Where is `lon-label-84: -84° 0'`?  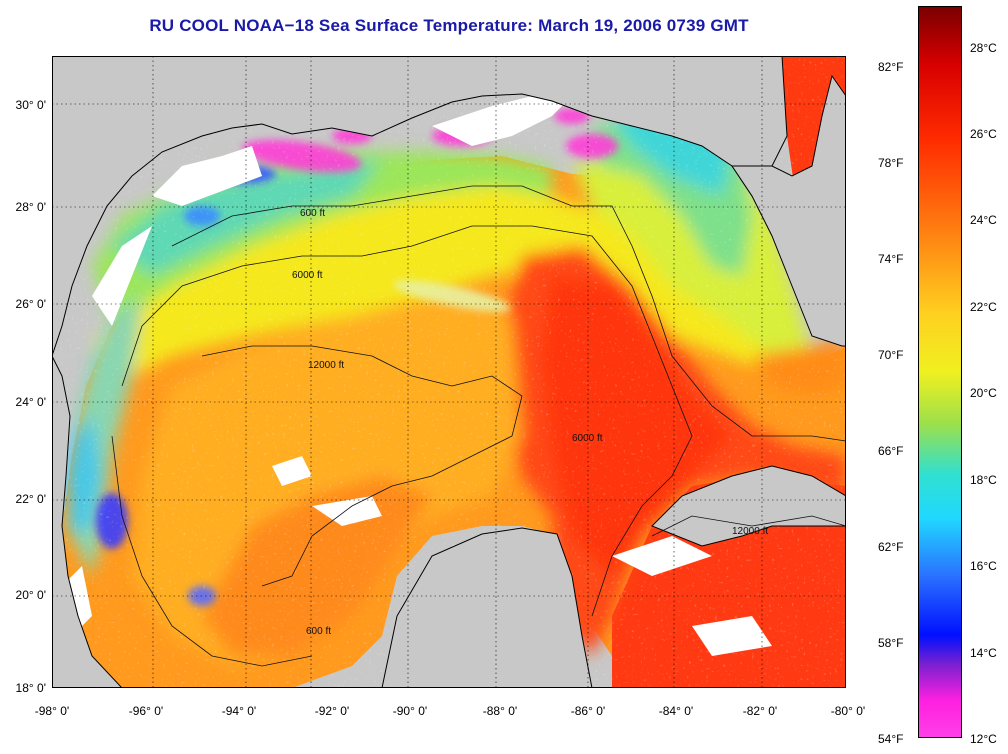 lon-label-84: -84° 0' is located at coordinates (676, 711).